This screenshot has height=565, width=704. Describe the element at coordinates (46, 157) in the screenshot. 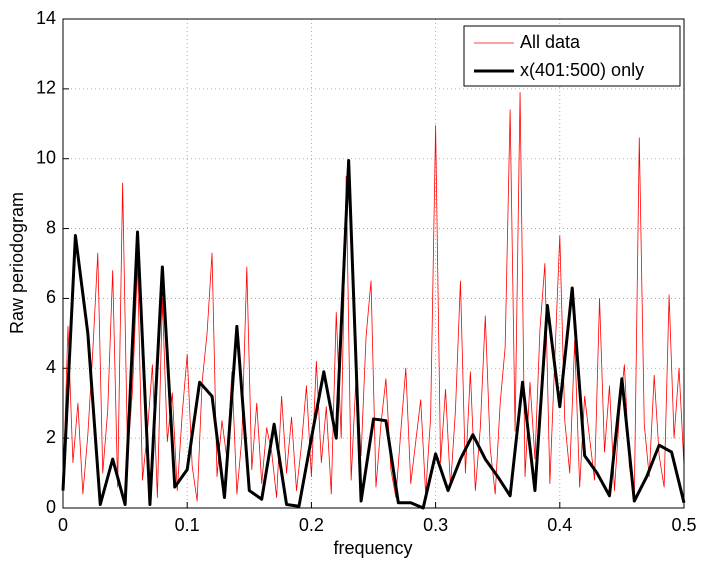

I see `y-tick-label: 10` at that location.